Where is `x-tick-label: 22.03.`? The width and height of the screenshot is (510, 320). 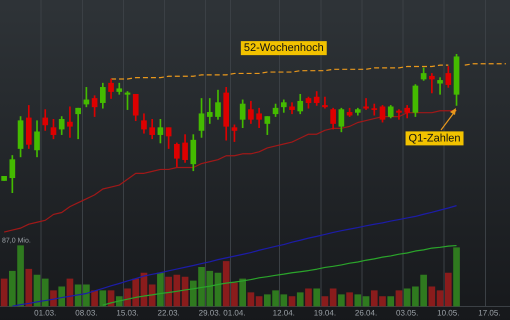
x-tick-label: 22.03. is located at coordinates (169, 313).